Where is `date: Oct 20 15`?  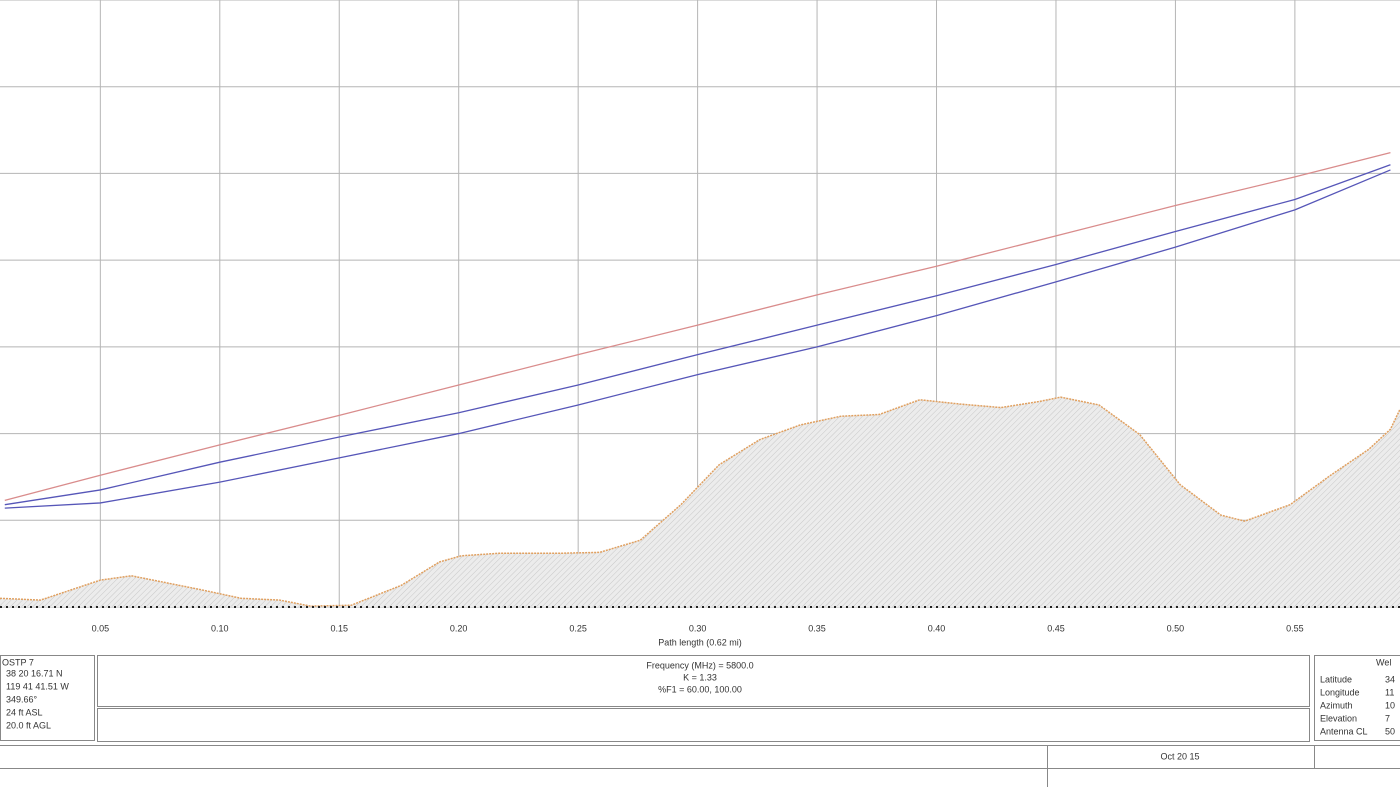
date: Oct 20 15 is located at coordinates (1179, 756).